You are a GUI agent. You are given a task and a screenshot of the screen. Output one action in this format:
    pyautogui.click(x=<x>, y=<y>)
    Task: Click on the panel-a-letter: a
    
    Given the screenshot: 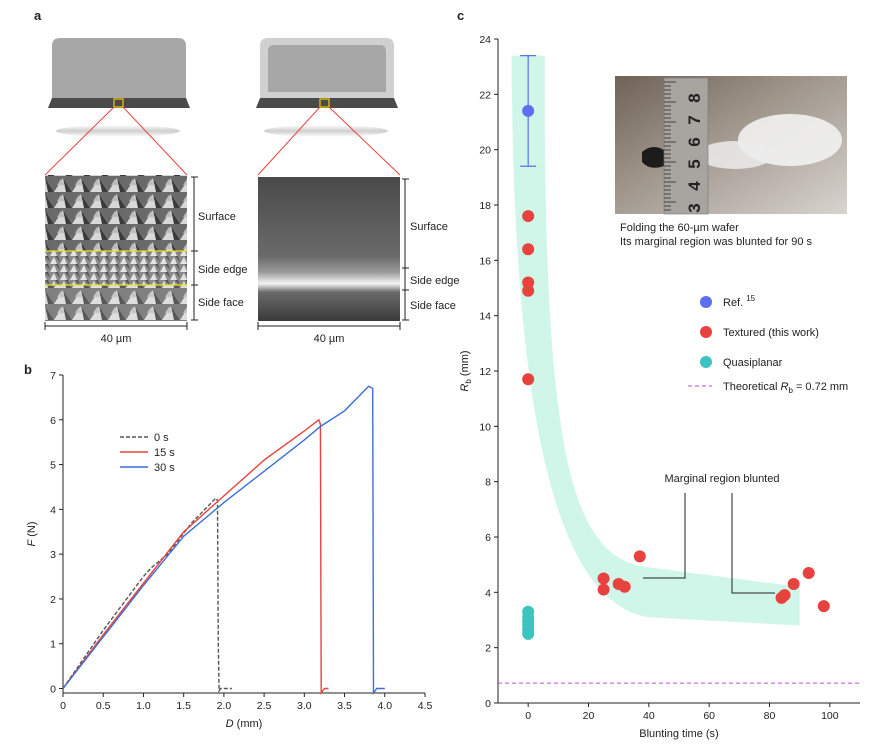 What is the action you would take?
    pyautogui.click(x=38, y=15)
    